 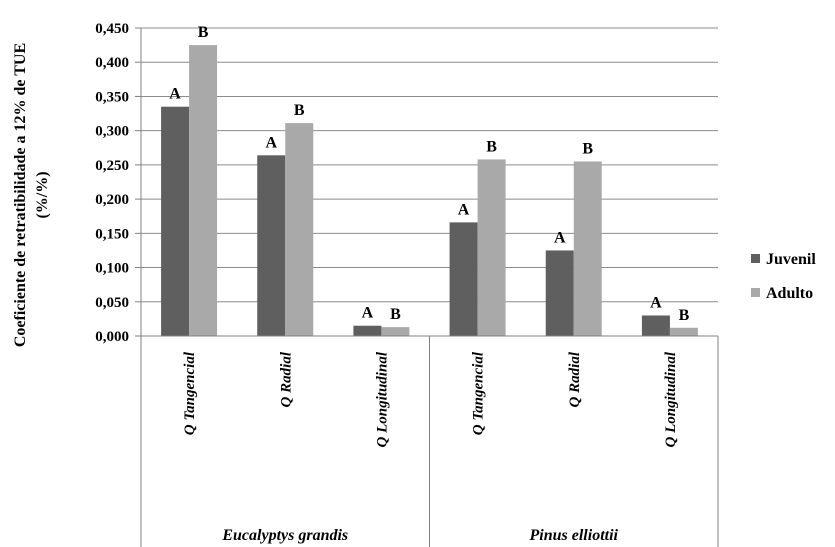 I want to click on group-labels: Eucalyptys grandis Pinus elliottii, so click(x=419, y=535).